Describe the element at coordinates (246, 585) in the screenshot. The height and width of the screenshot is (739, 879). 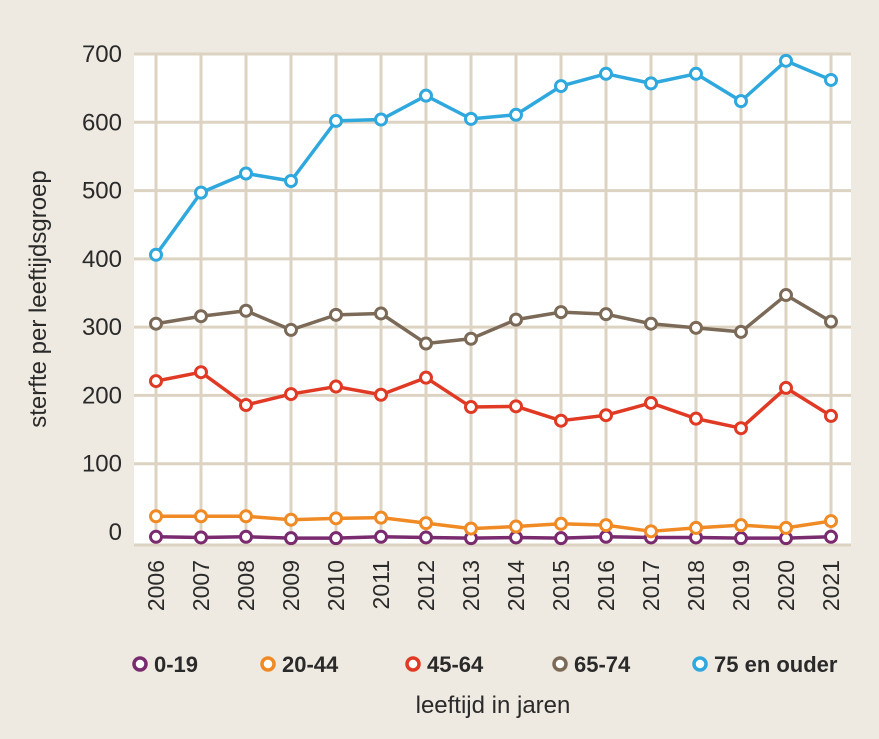
I see `x-tick-label: 2008` at that location.